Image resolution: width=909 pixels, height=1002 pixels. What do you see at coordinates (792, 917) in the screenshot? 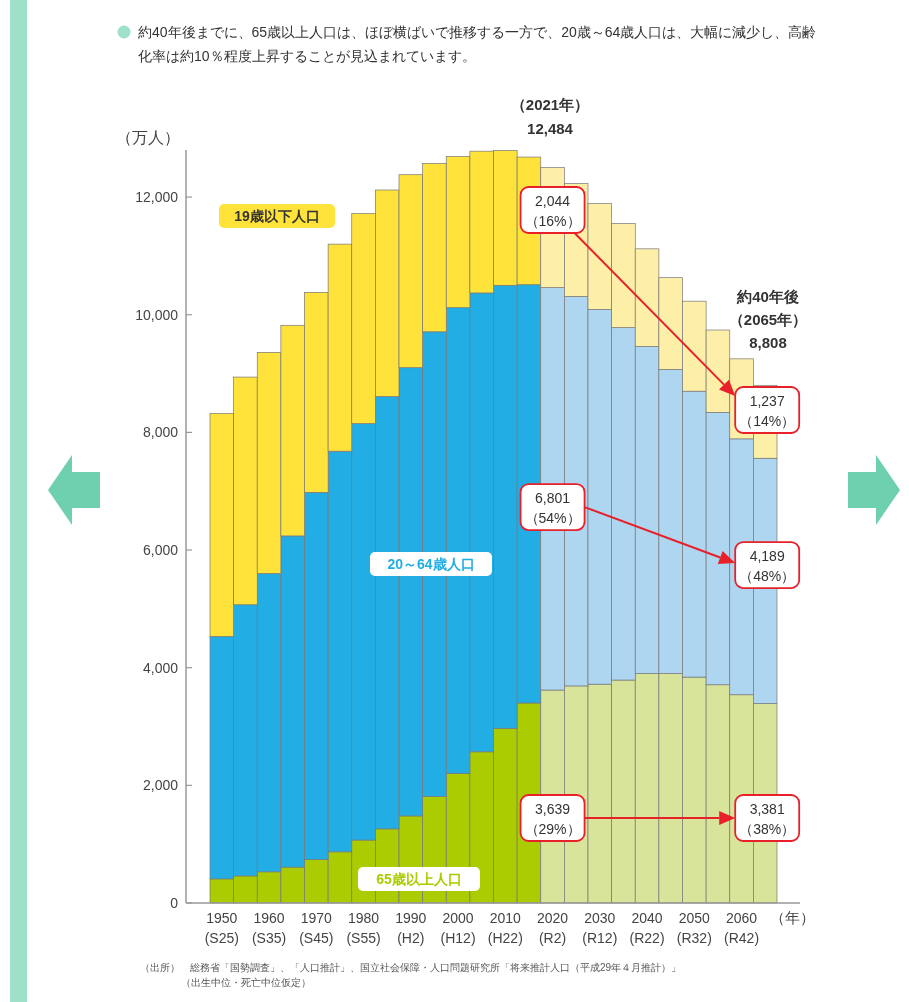
I see `x-axis-title: （年）` at bounding box center [792, 917].